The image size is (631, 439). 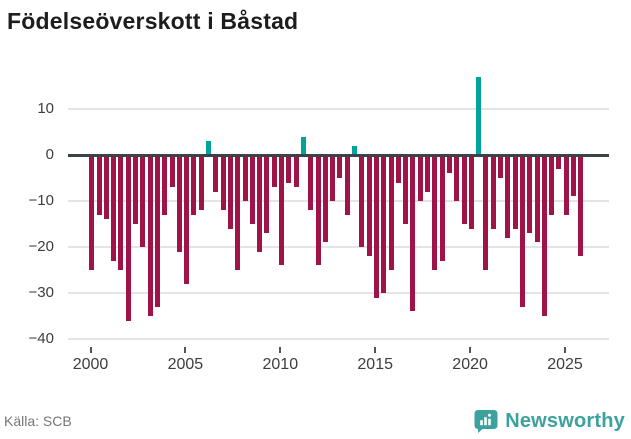 What do you see at coordinates (185, 364) in the screenshot?
I see `x-axis-tick-label: 2005` at bounding box center [185, 364].